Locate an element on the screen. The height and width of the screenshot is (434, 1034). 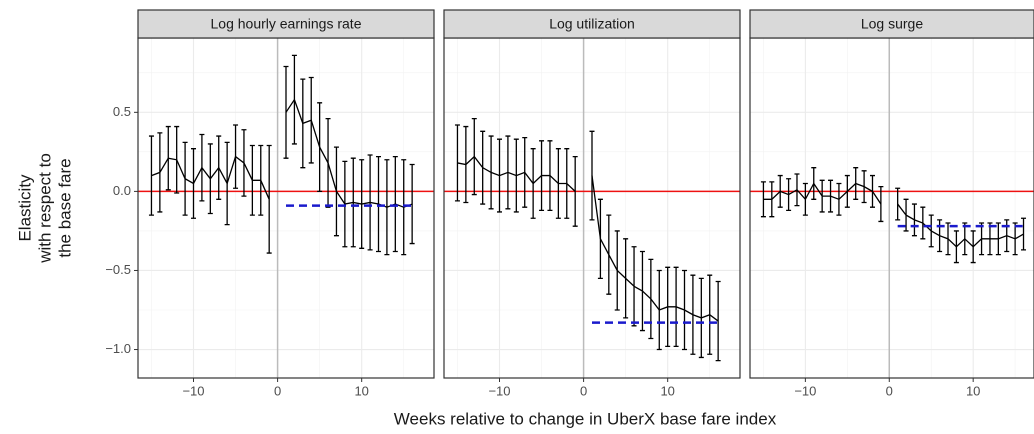
y-tick-label: 0.0 is located at coordinates (122, 190).